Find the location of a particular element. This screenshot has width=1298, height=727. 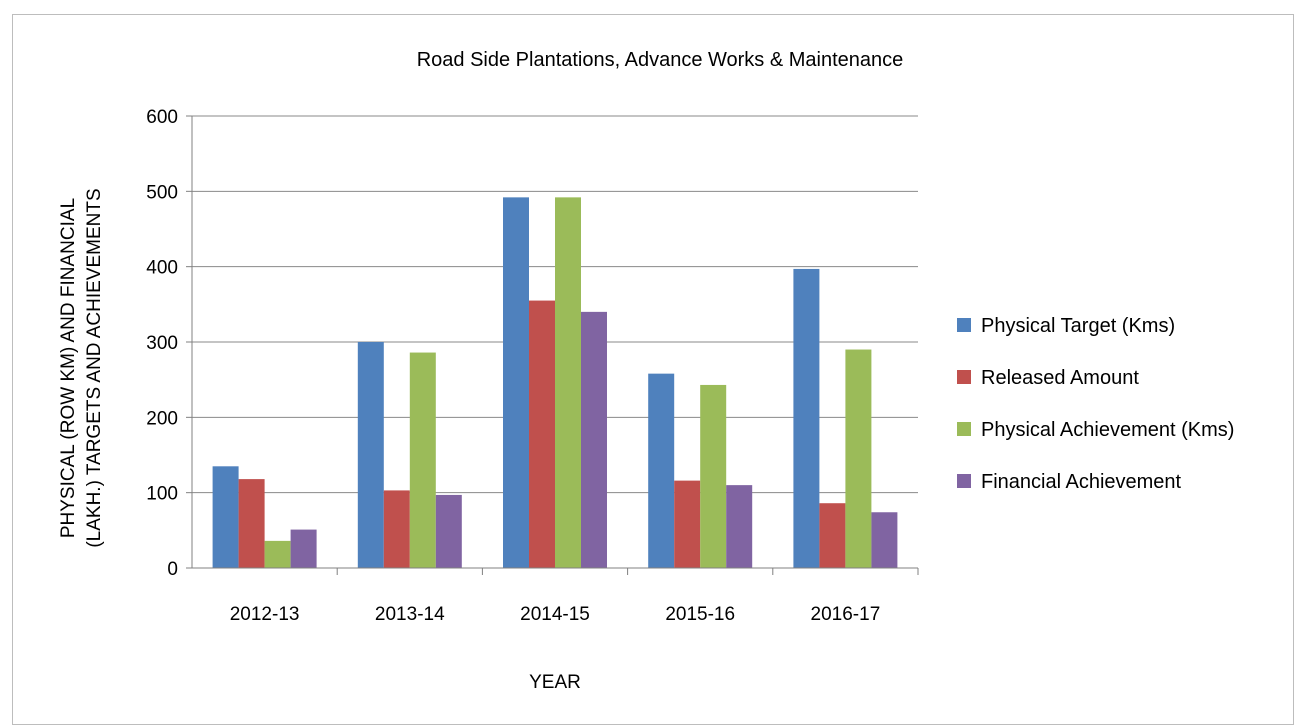

x-tick-label: 2014-15 is located at coordinates (555, 614).